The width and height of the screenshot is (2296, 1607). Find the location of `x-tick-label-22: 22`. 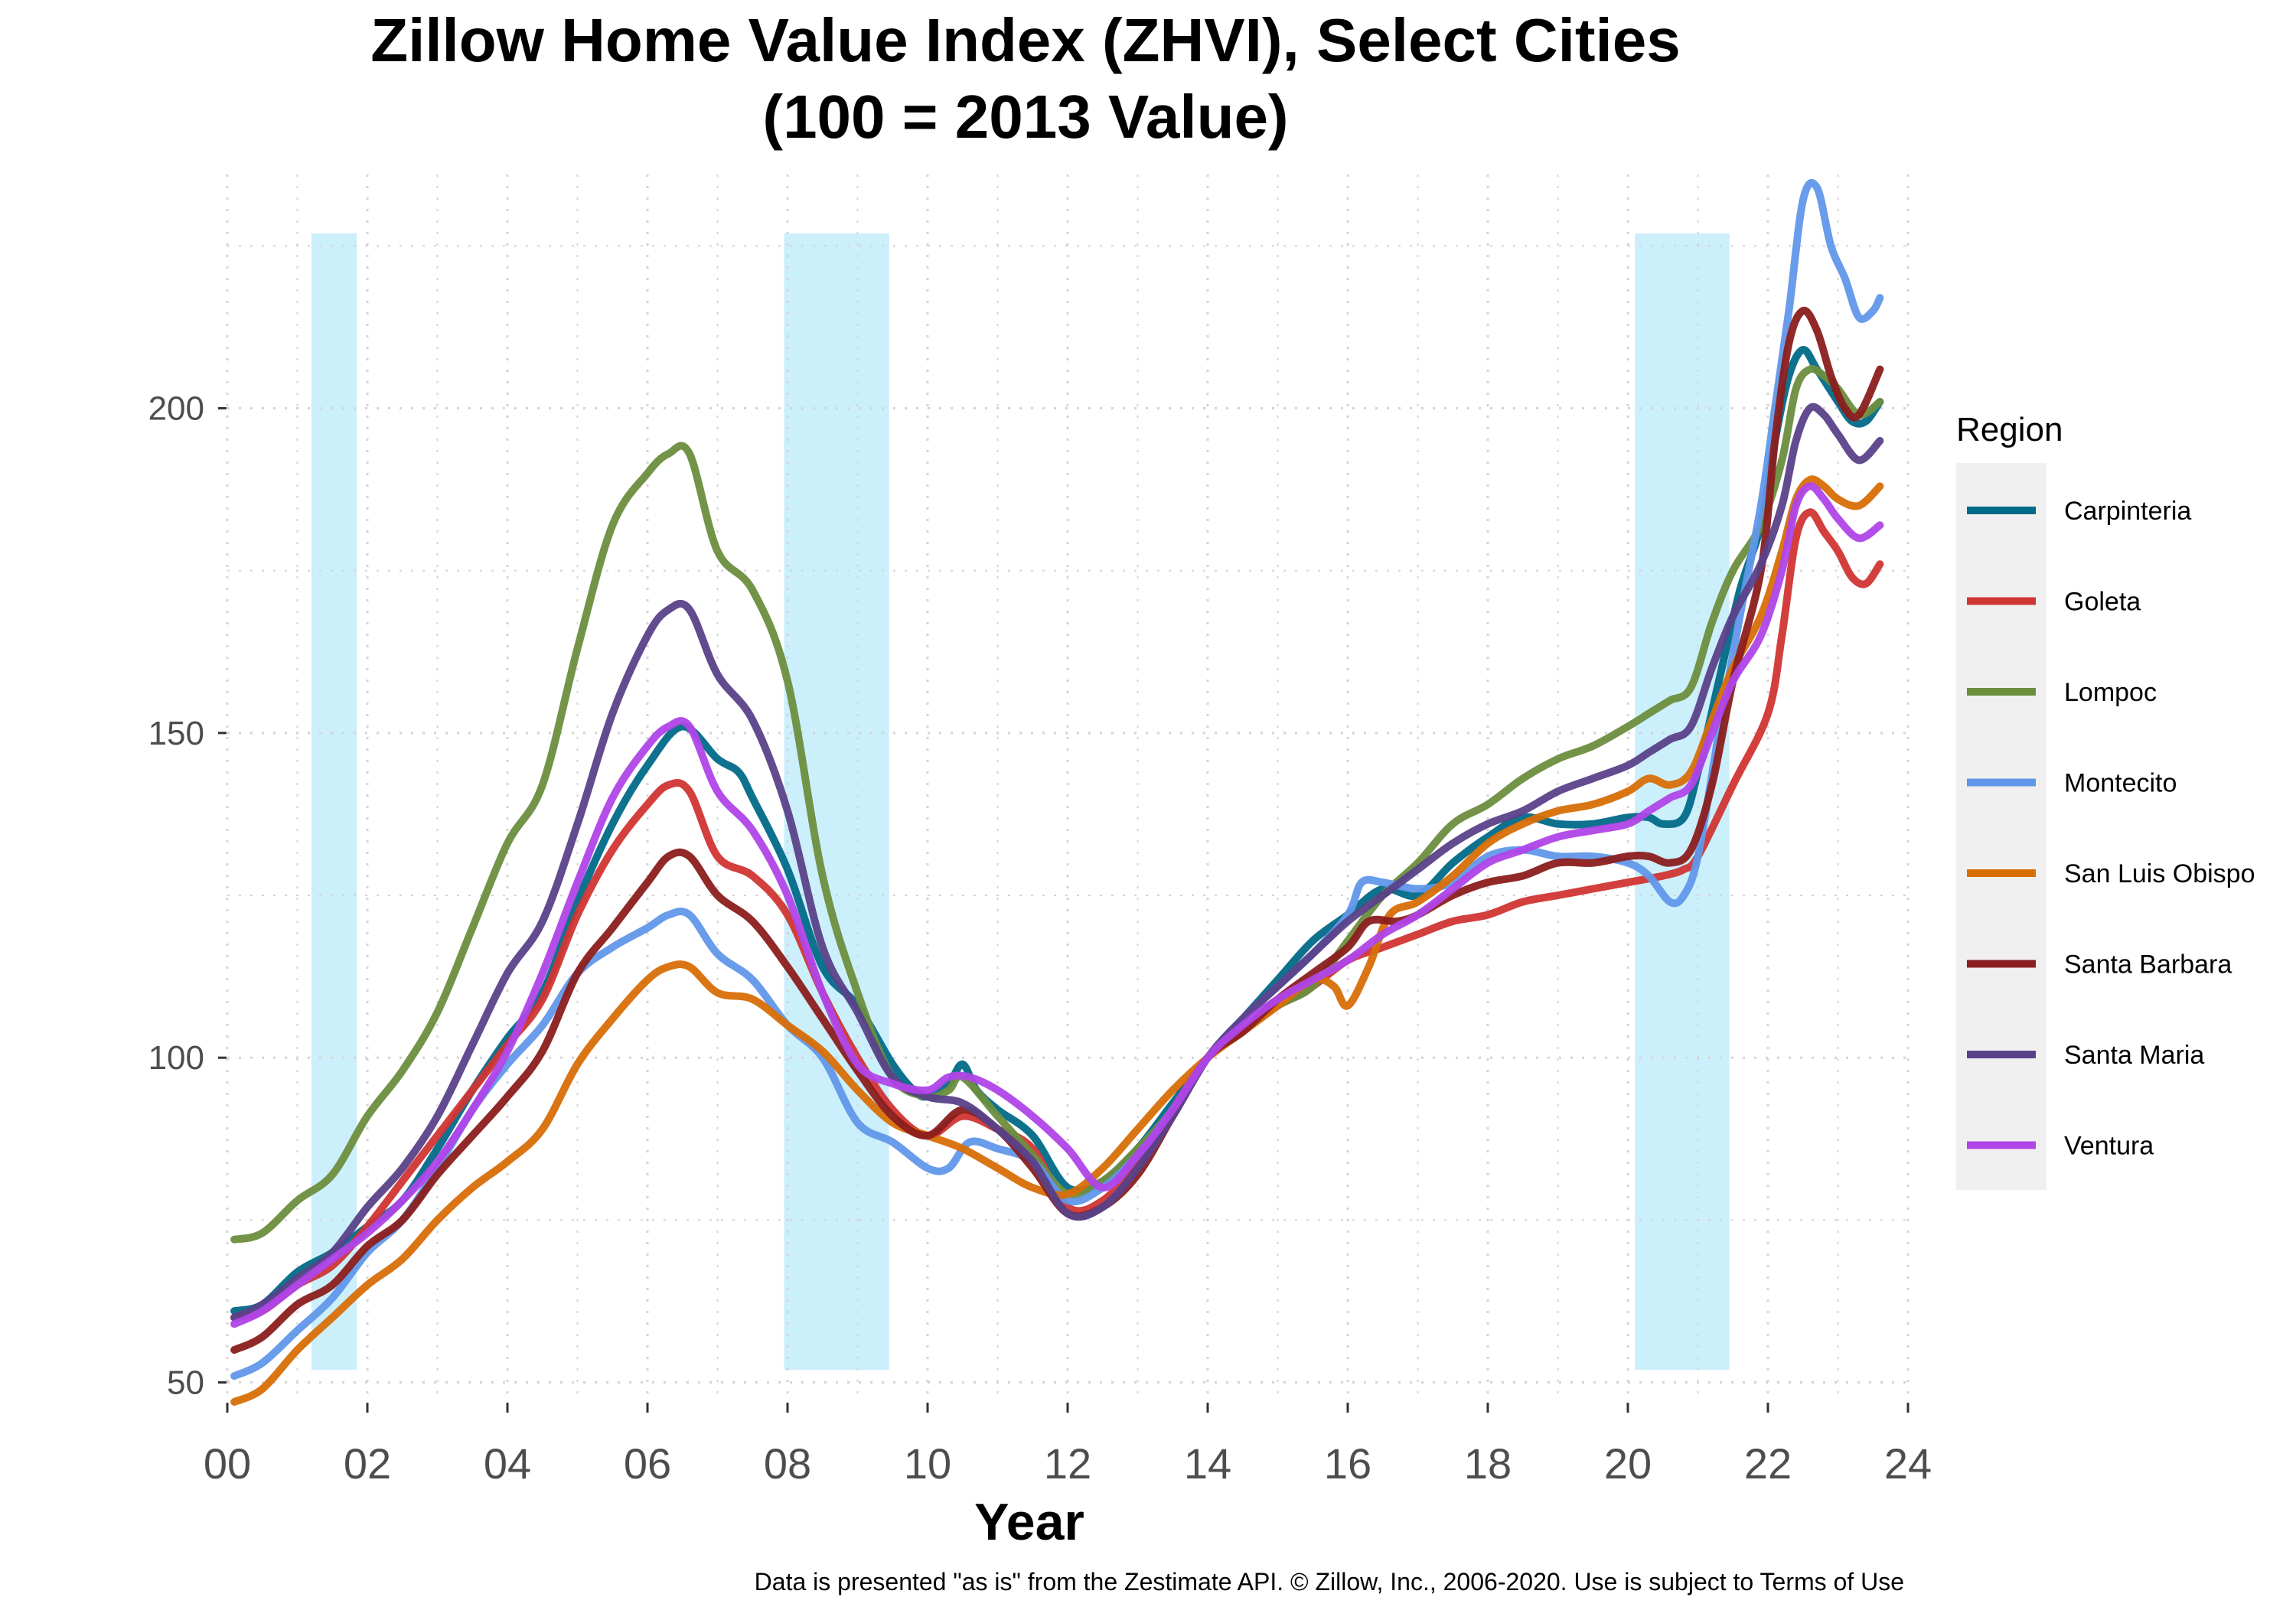

x-tick-label-22: 22 is located at coordinates (1768, 1463).